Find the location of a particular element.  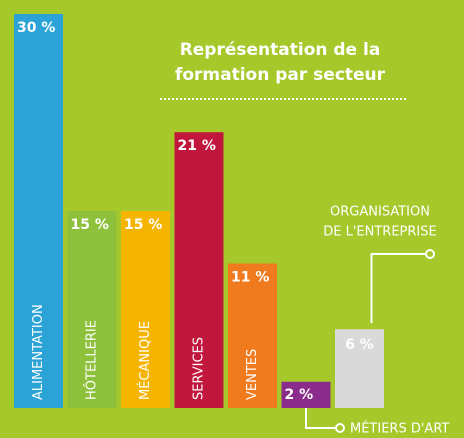

value-label: 2 % is located at coordinates (299, 395).